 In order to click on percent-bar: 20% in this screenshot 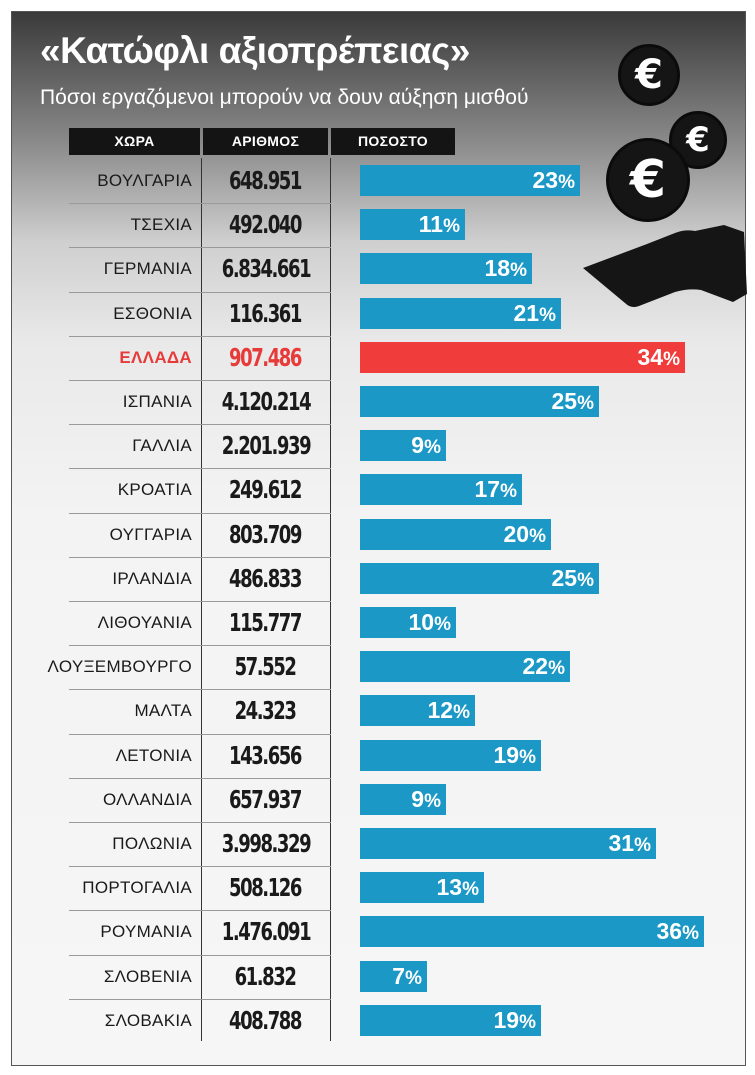, I will do `click(455, 534)`.